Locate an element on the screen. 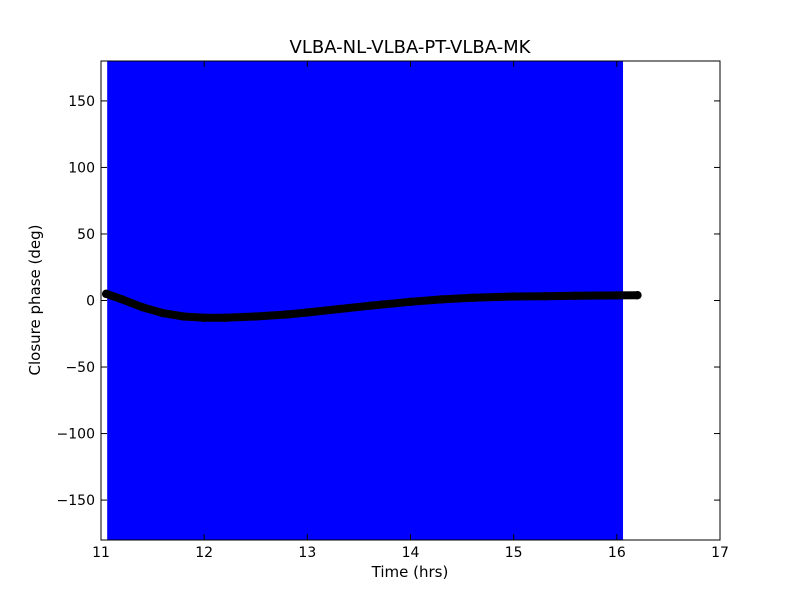  y-tick-label: 0 is located at coordinates (90, 302).